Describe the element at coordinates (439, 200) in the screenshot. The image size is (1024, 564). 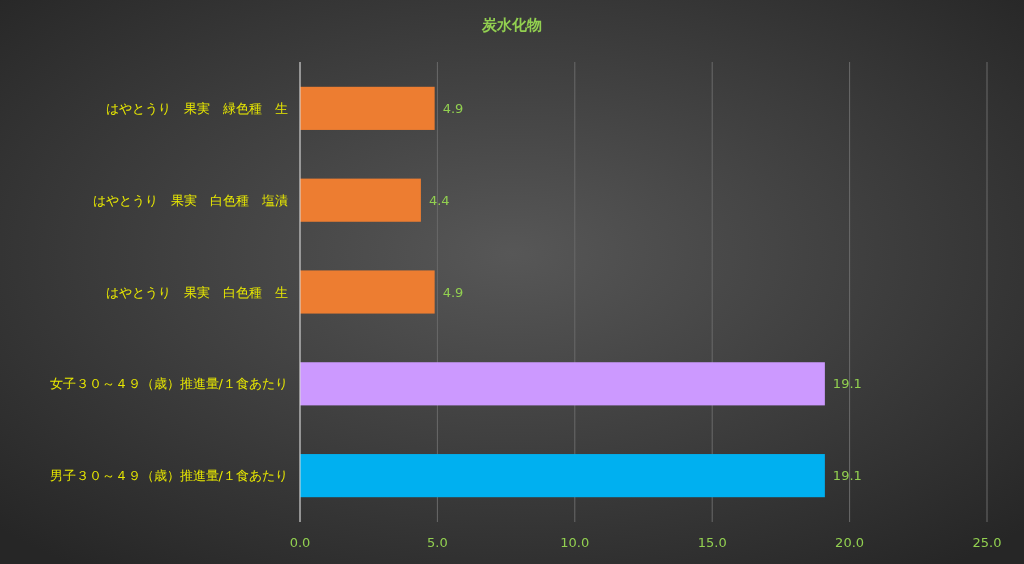
I see `data-label: 4.4` at that location.